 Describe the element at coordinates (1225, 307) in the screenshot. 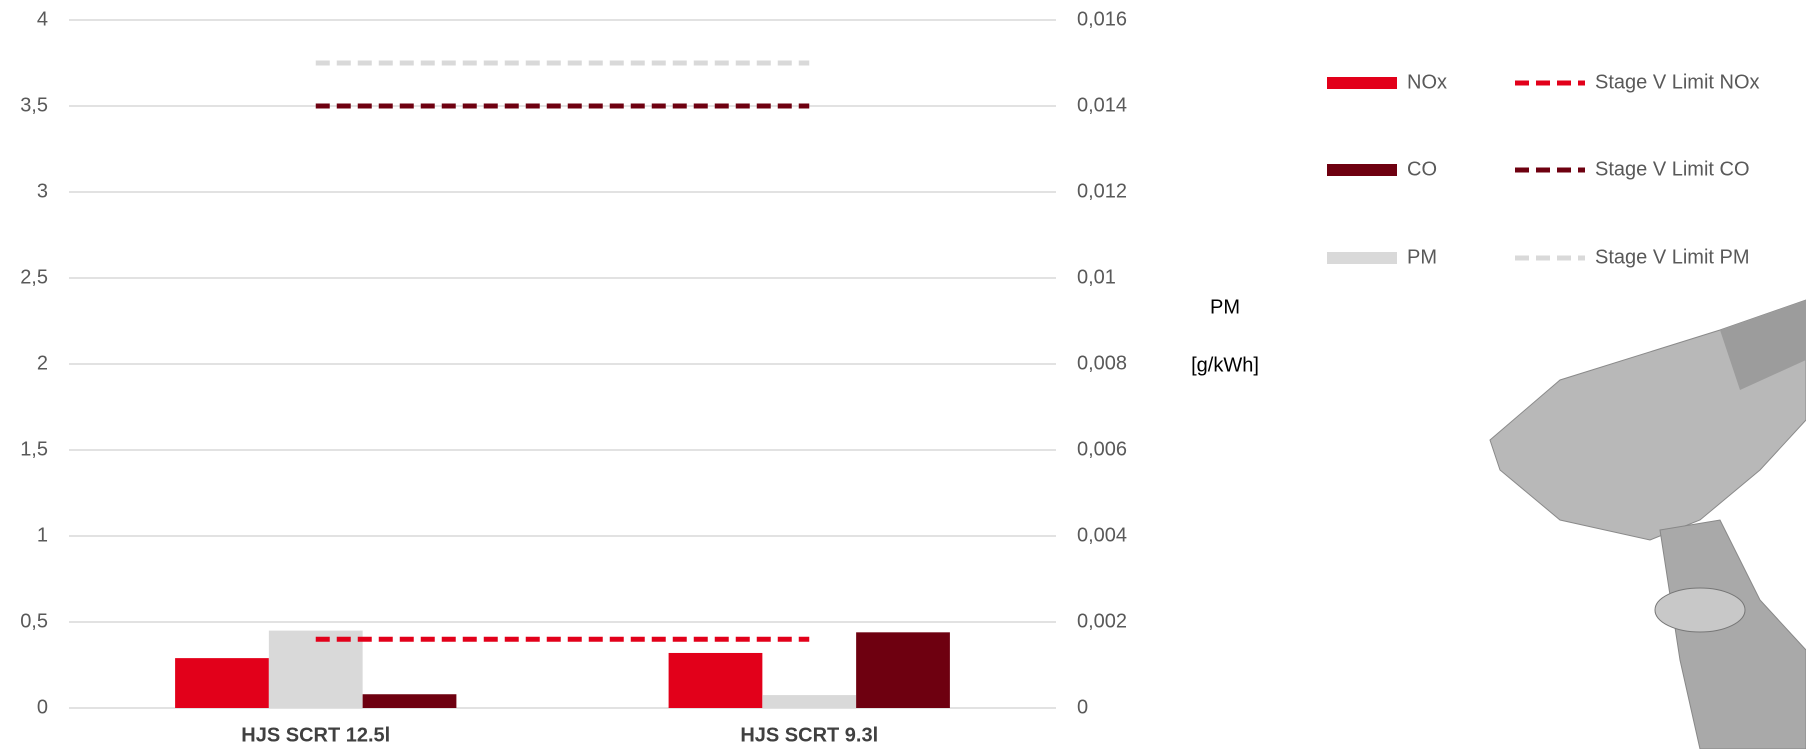

I see `y2-axis-label: PM` at that location.